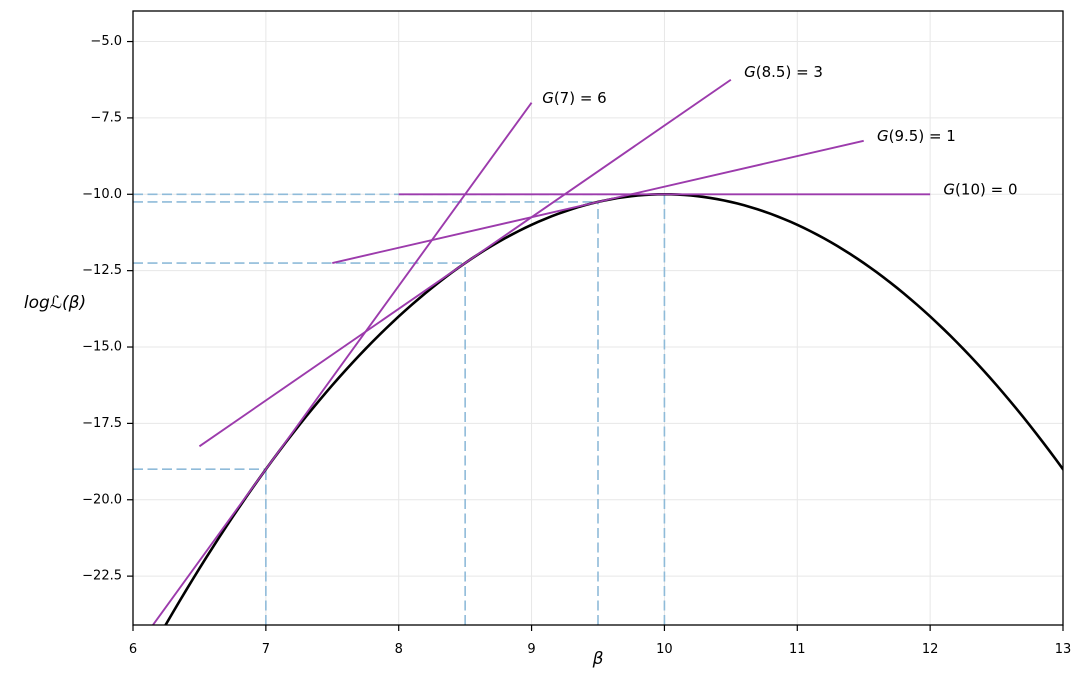  I want to click on x-tick-label: 13, so click(1063, 649).